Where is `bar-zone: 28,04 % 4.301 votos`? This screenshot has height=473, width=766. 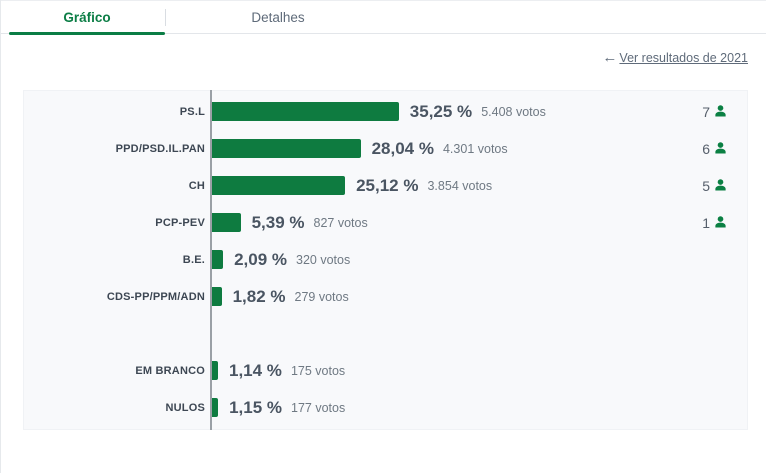 bar-zone: 28,04 % 4.301 votos is located at coordinates (360, 149).